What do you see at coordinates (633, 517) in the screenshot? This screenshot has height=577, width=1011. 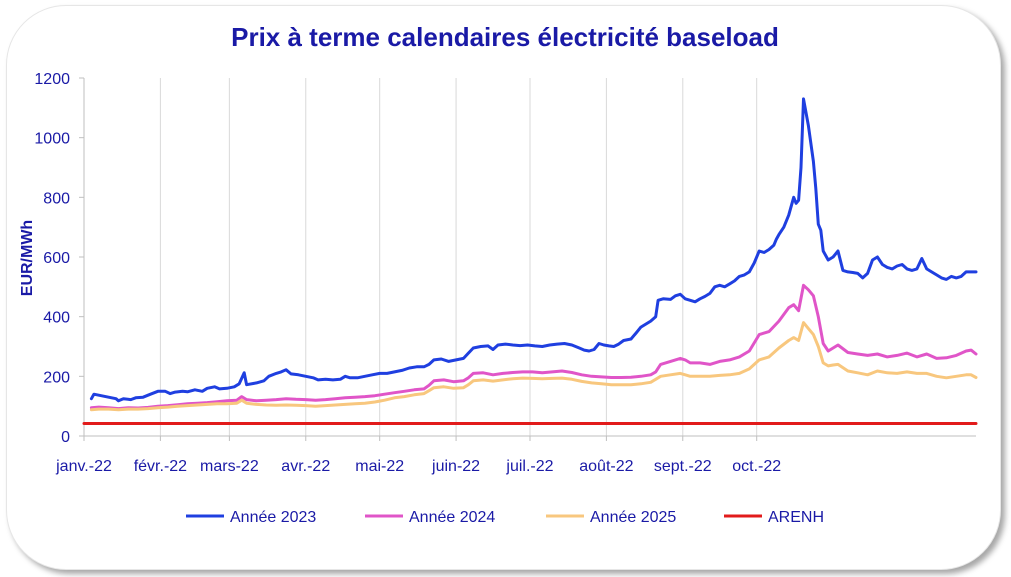 I see `legend-label: Année 2025` at bounding box center [633, 517].